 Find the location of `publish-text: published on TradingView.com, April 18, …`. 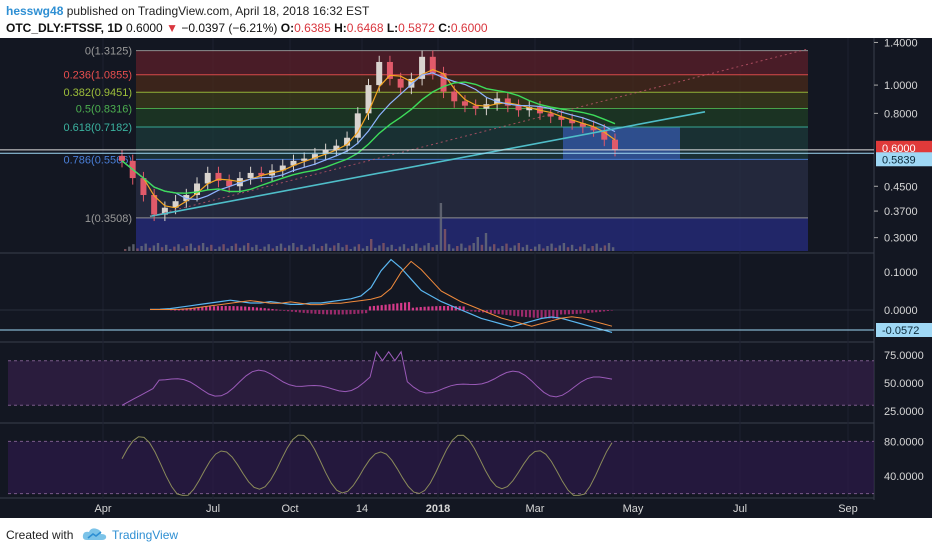

publish-text: published on TradingView.com, April 18, … is located at coordinates (218, 11).